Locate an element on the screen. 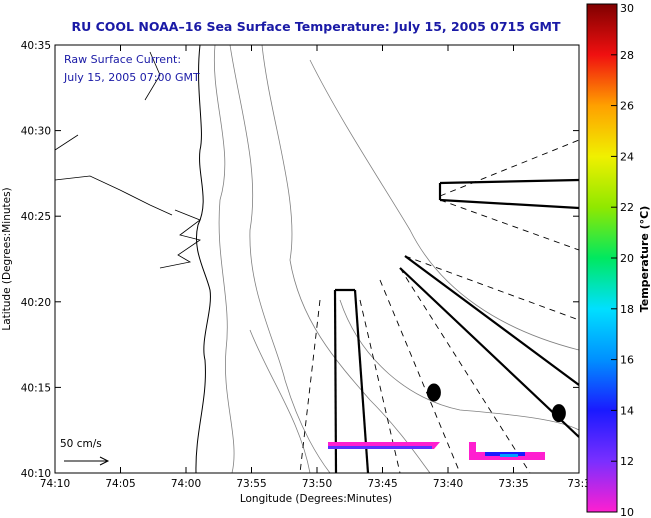 The height and width of the screenshot is (518, 651). colorbar-tick-label: 14 is located at coordinates (627, 410).